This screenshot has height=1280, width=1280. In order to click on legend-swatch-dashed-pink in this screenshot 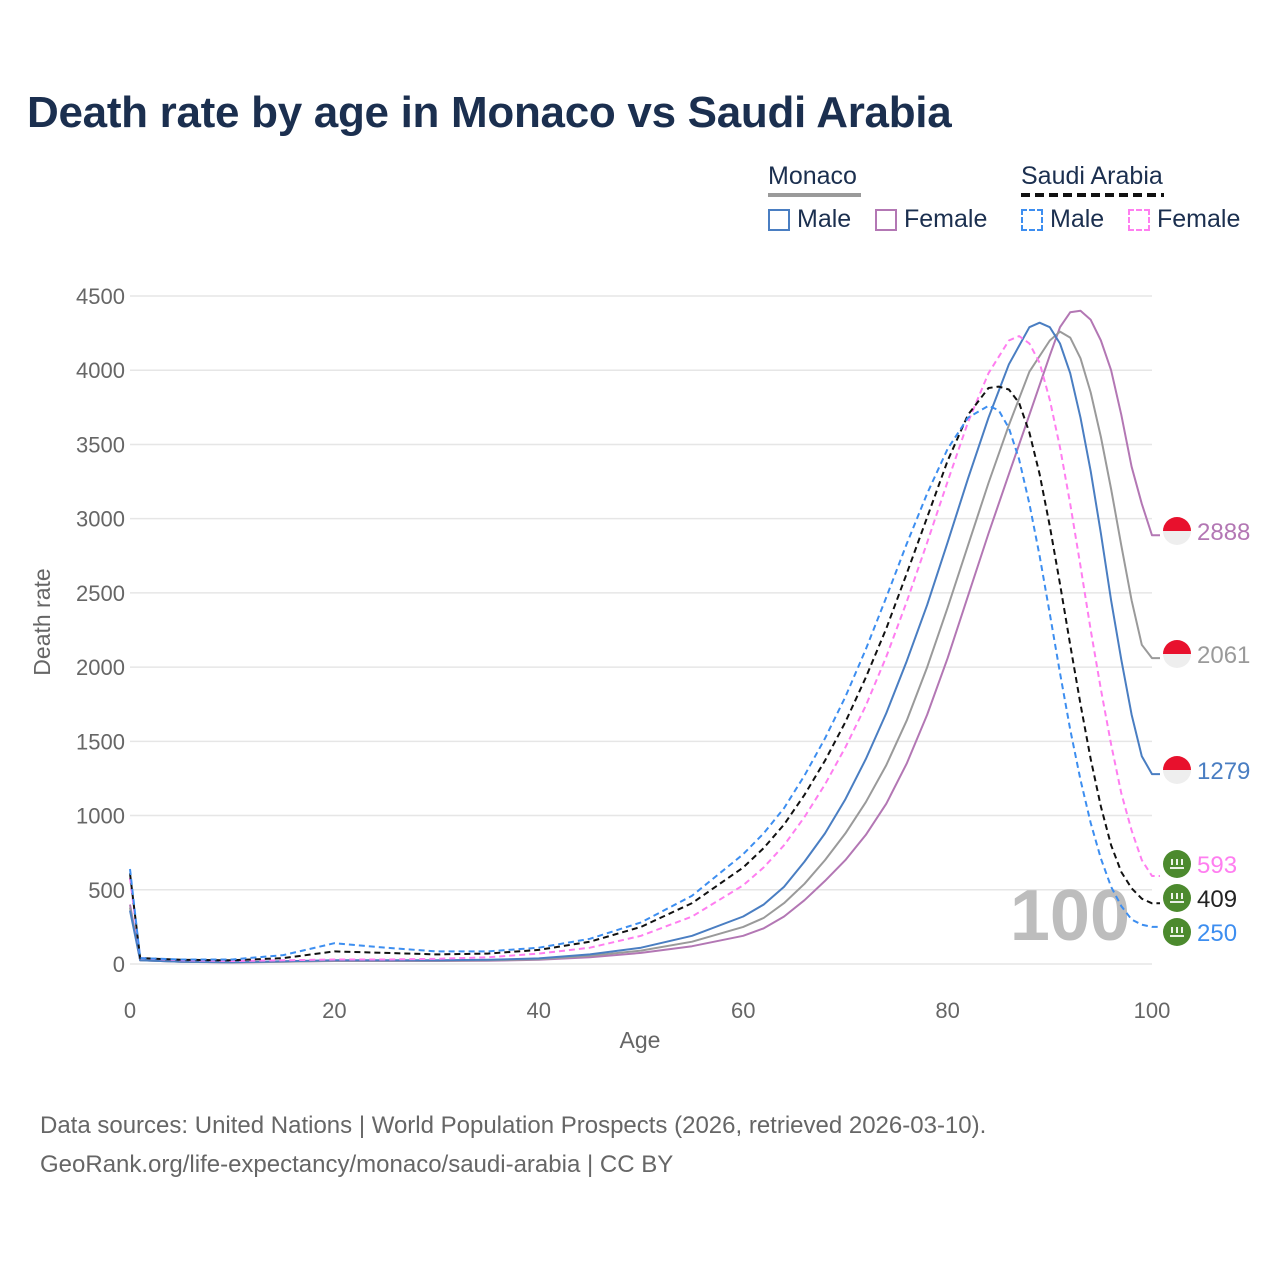, I will do `click(1139, 219)`.